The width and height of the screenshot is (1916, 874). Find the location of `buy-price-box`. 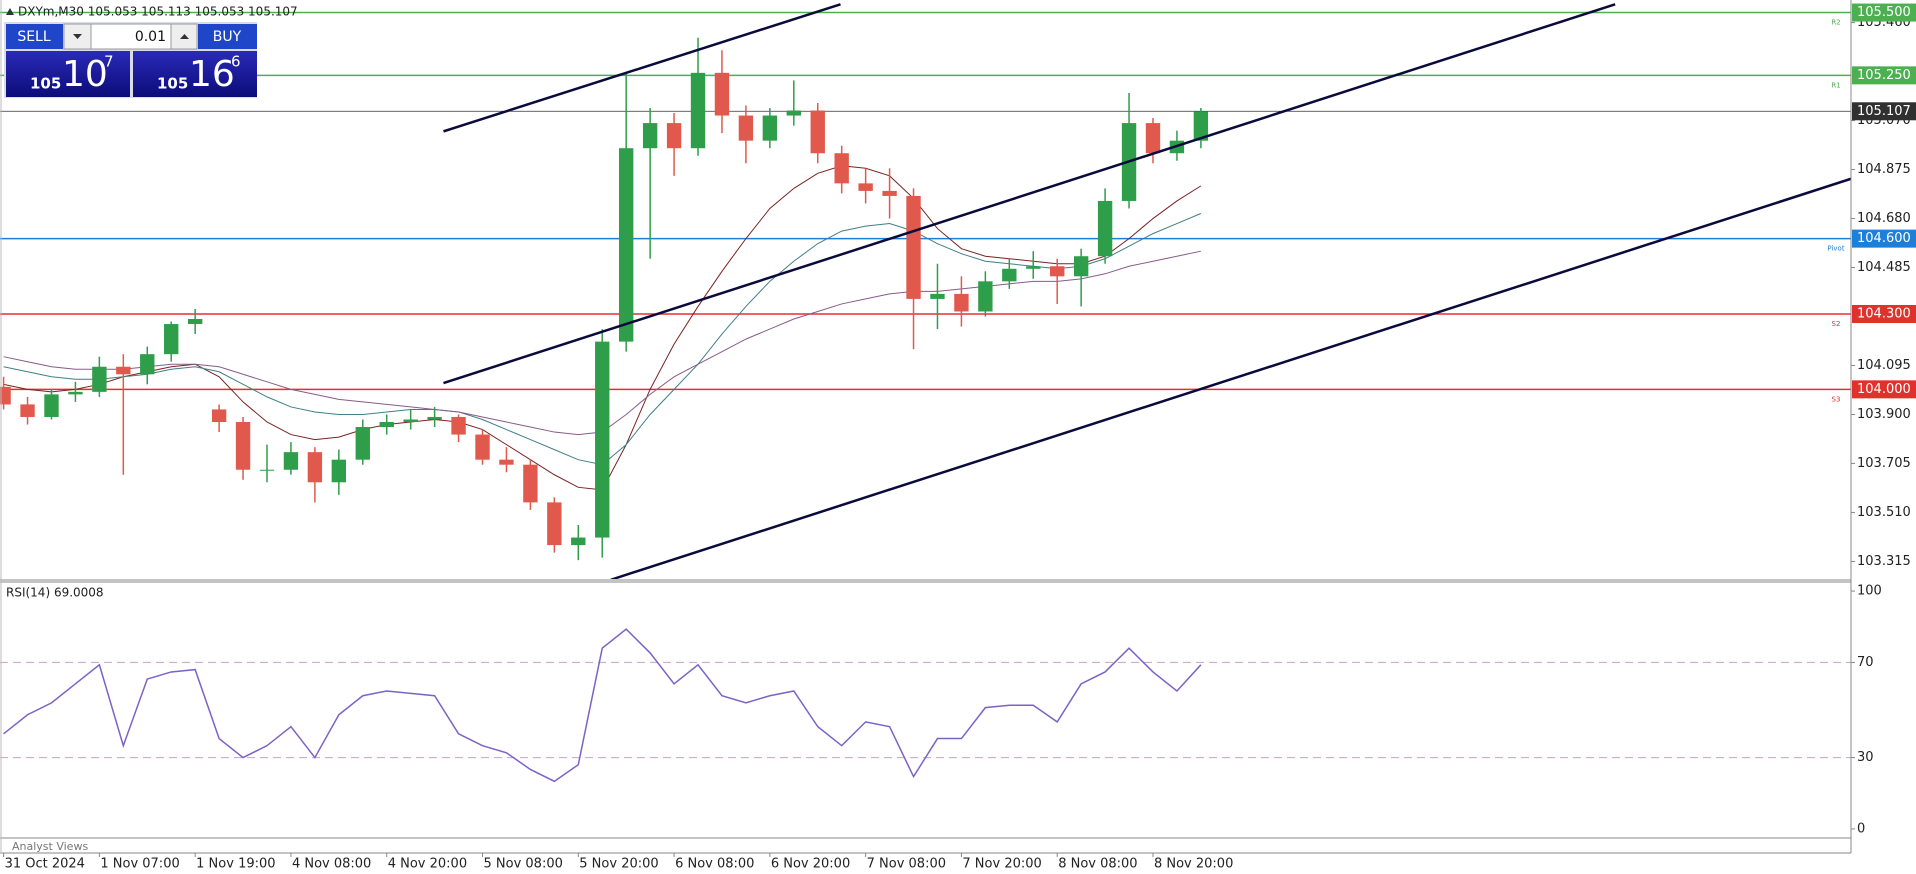

buy-price-box is located at coordinates (195, 74).